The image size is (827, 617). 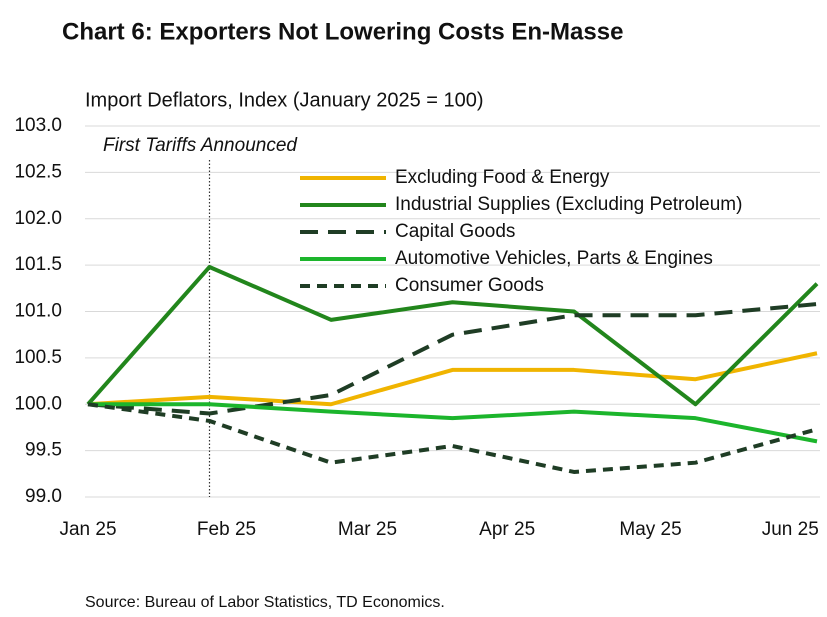 What do you see at coordinates (38, 357) in the screenshot?
I see `y-tick-label: 100.5` at bounding box center [38, 357].